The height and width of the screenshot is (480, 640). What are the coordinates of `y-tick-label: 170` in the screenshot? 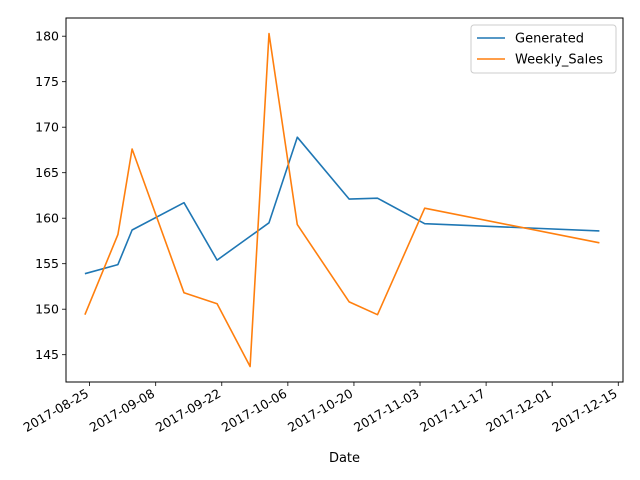 It's located at (47, 127).